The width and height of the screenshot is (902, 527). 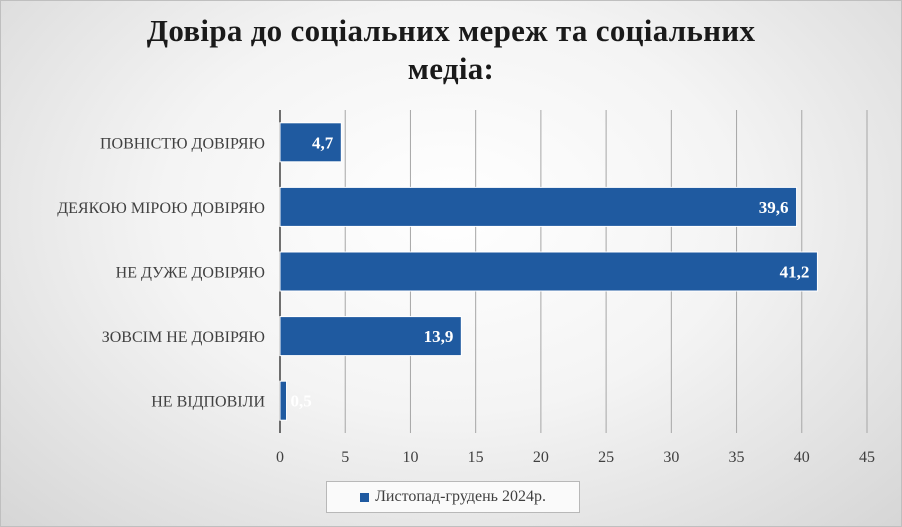 I want to click on data-label: 41,2, so click(x=795, y=272).